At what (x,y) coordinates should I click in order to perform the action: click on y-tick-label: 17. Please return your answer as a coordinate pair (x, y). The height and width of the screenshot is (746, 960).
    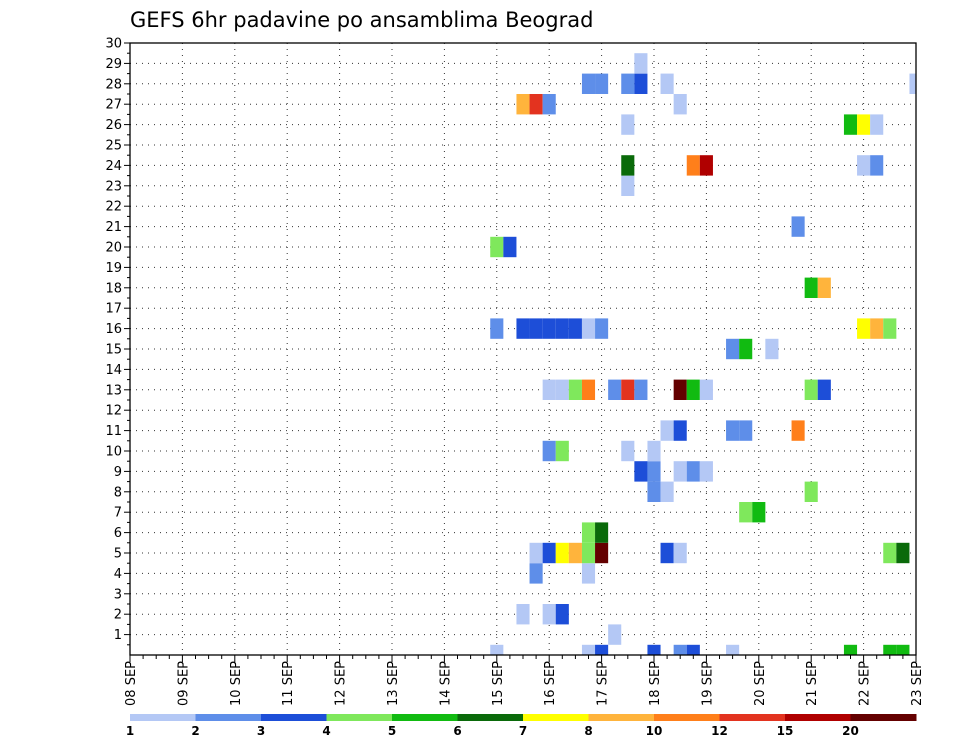
    Looking at the image, I should click on (113, 309).